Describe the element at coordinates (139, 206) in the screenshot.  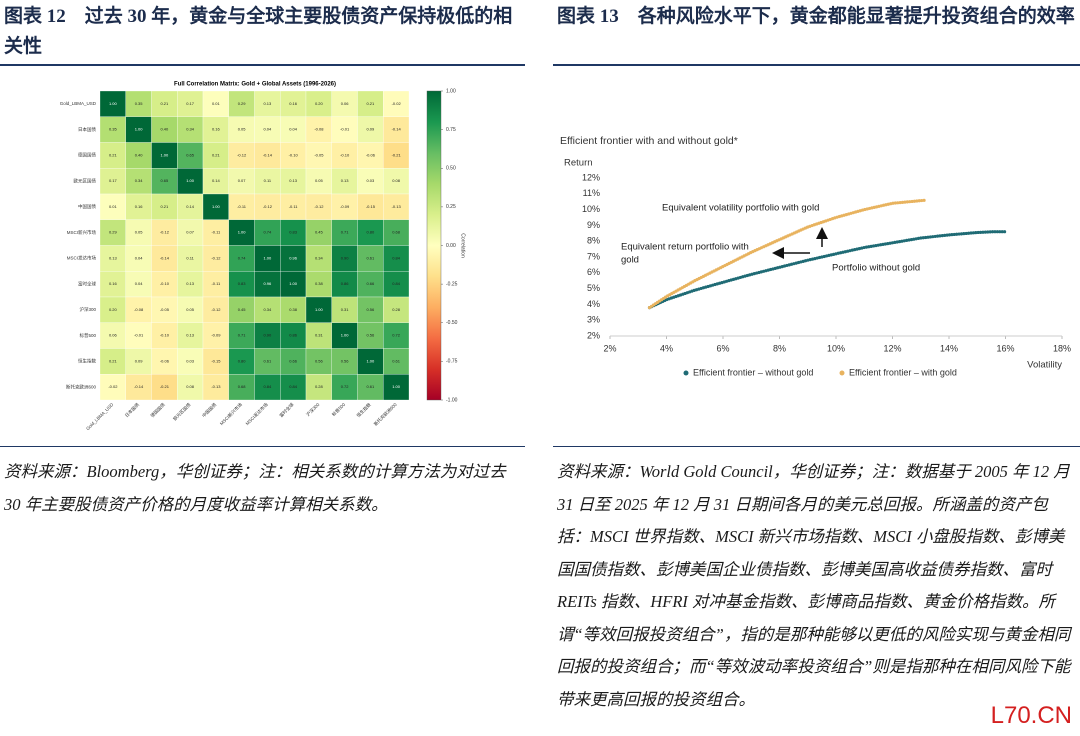
I see `cell-label: 0.16` at that location.